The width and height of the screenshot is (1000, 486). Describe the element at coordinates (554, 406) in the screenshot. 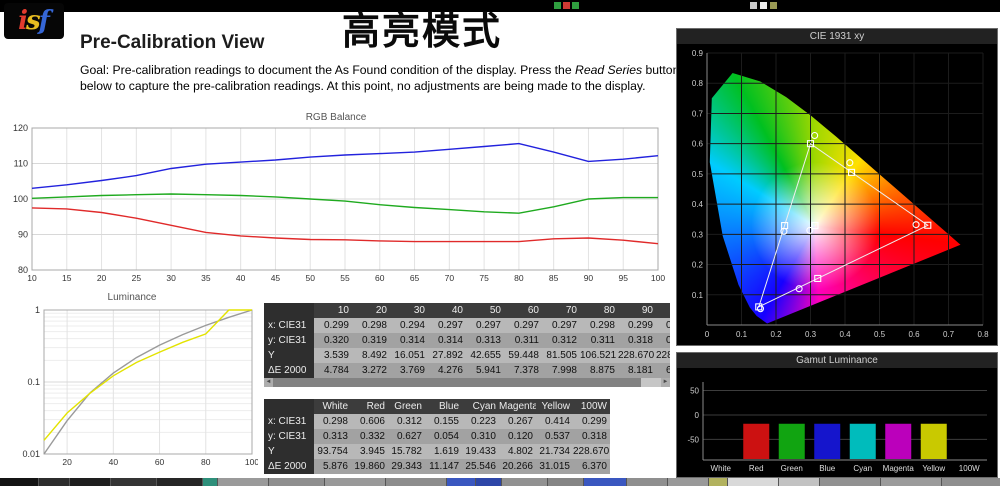

I see `table-col-header: Yellow` at that location.